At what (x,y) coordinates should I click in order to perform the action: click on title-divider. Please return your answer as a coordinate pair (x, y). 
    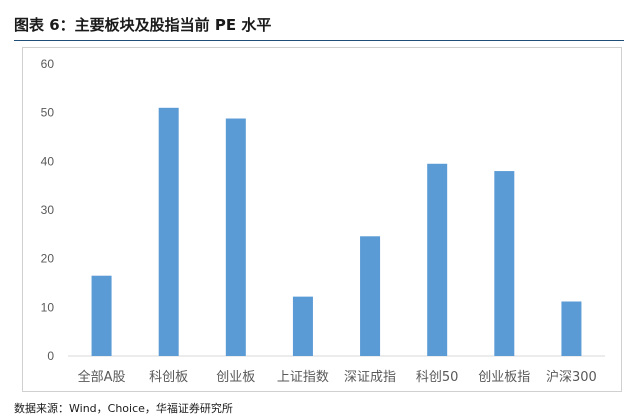
    Looking at the image, I should click on (319, 40).